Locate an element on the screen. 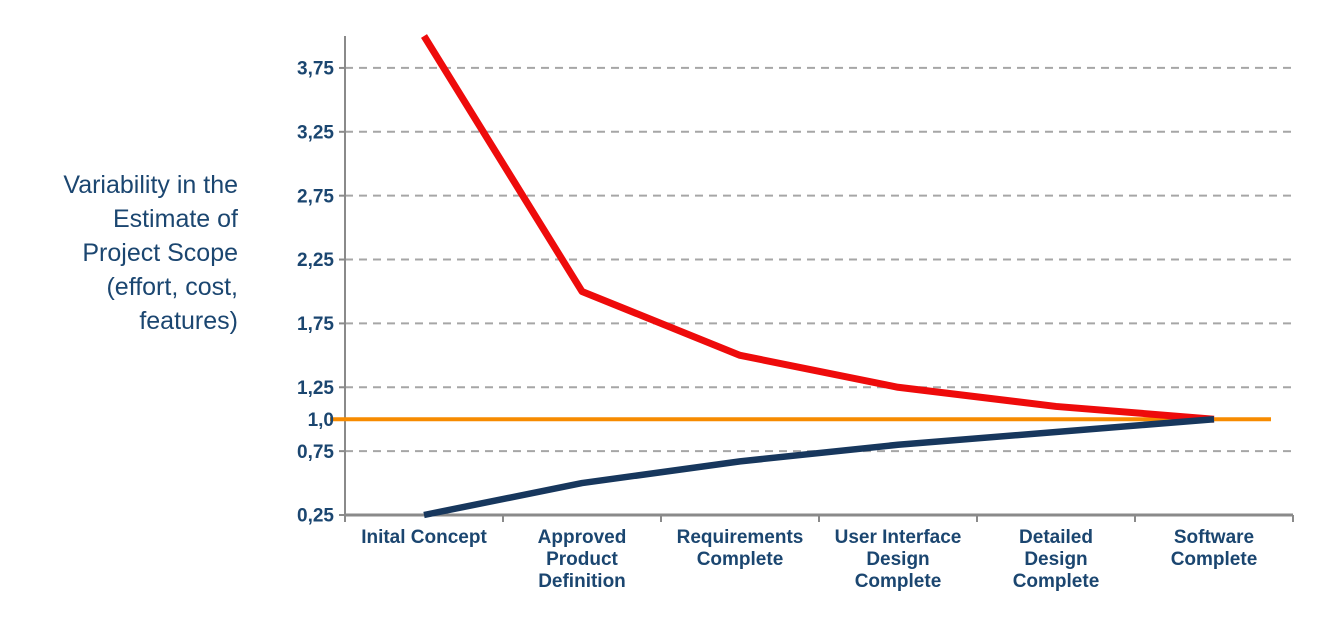 This screenshot has width=1338, height=644. y-tick-label: 0,75 is located at coordinates (315, 452).